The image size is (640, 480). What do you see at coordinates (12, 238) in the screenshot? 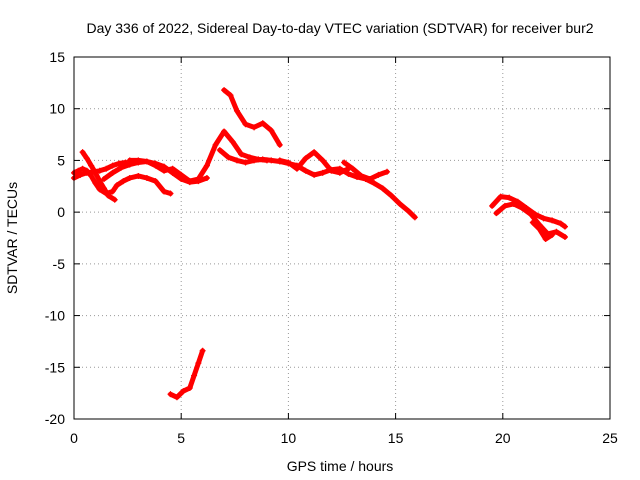
I see `y-axis-label: SDTVAR / TECUs` at bounding box center [12, 238].